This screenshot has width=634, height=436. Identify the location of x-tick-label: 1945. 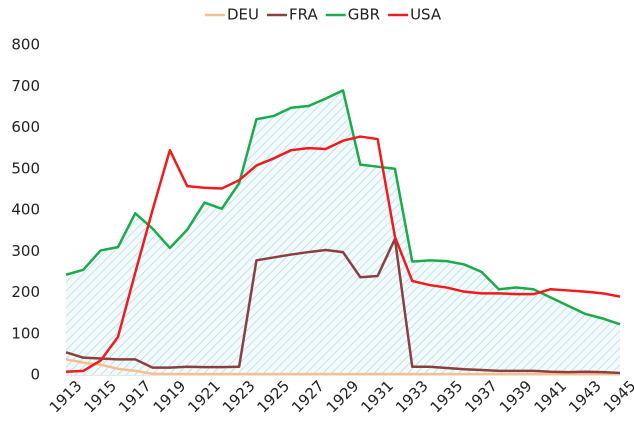
(617, 397).